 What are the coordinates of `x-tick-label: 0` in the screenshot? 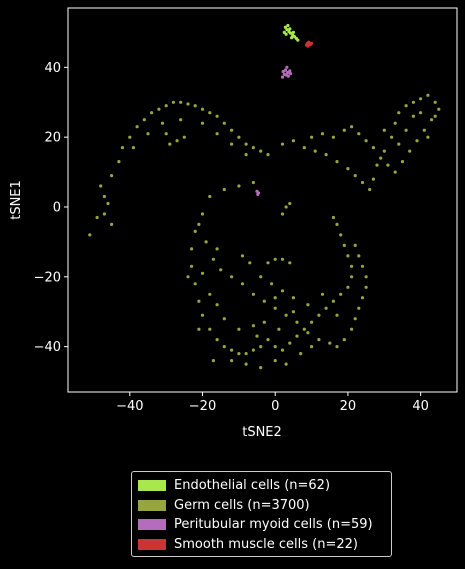 It's located at (275, 406).